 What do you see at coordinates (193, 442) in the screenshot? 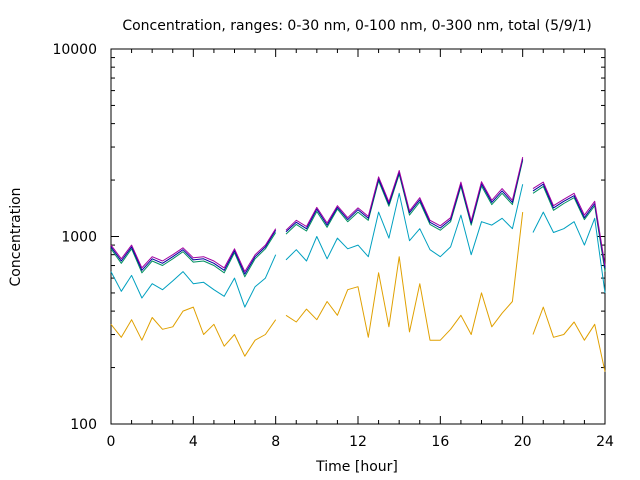
I see `x-tick-label: 4` at bounding box center [193, 442].